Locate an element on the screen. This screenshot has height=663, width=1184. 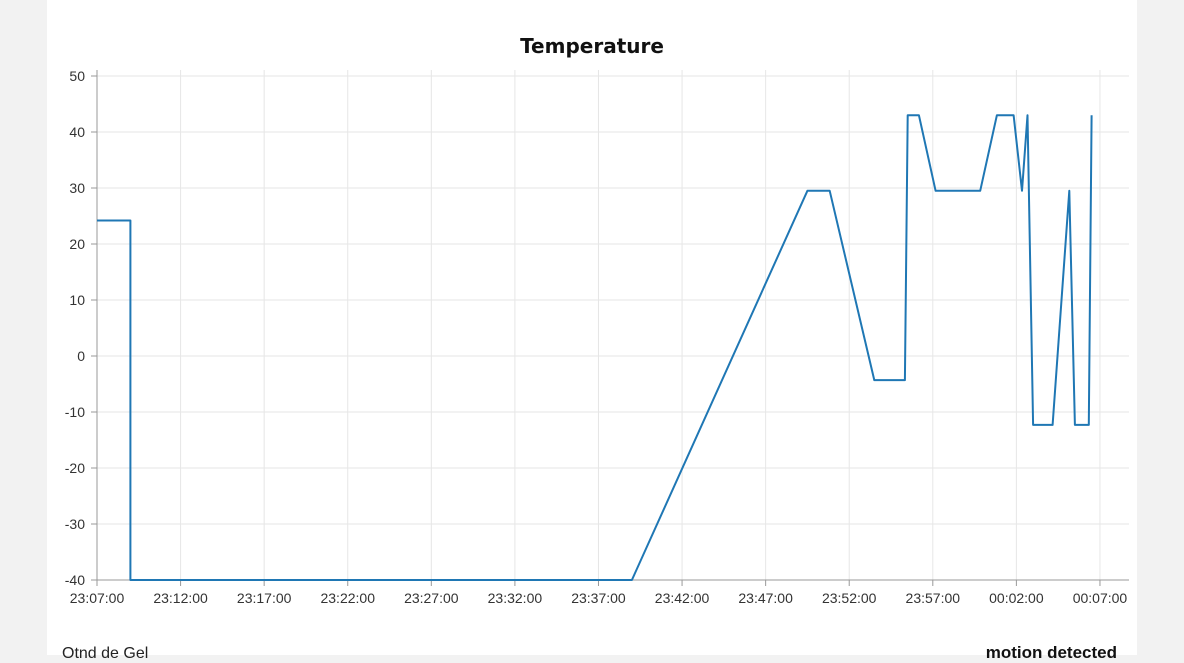
x-tick-label: 00:07:00 is located at coordinates (1100, 598).